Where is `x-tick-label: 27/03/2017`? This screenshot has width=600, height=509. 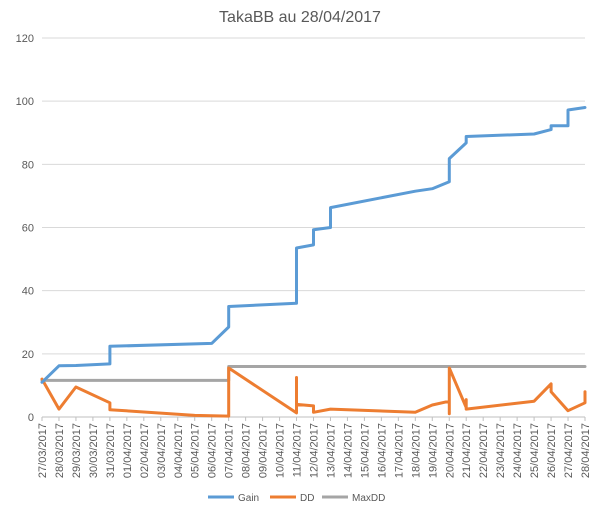 x-tick-label: 27/03/2017 is located at coordinates (43, 450).